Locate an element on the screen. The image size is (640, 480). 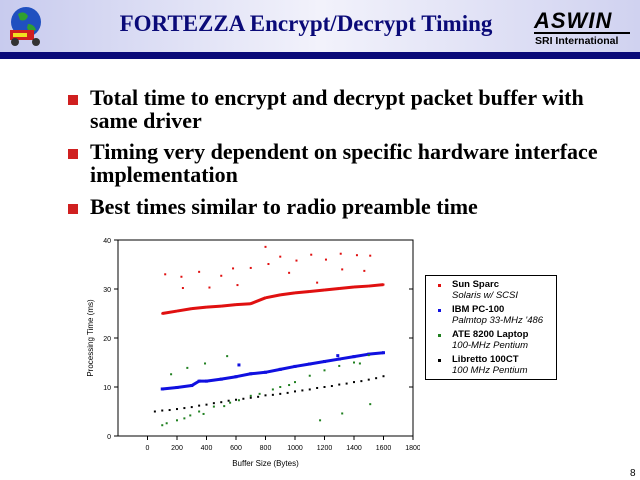
x-tick-label: 600 is located at coordinates (236, 448).